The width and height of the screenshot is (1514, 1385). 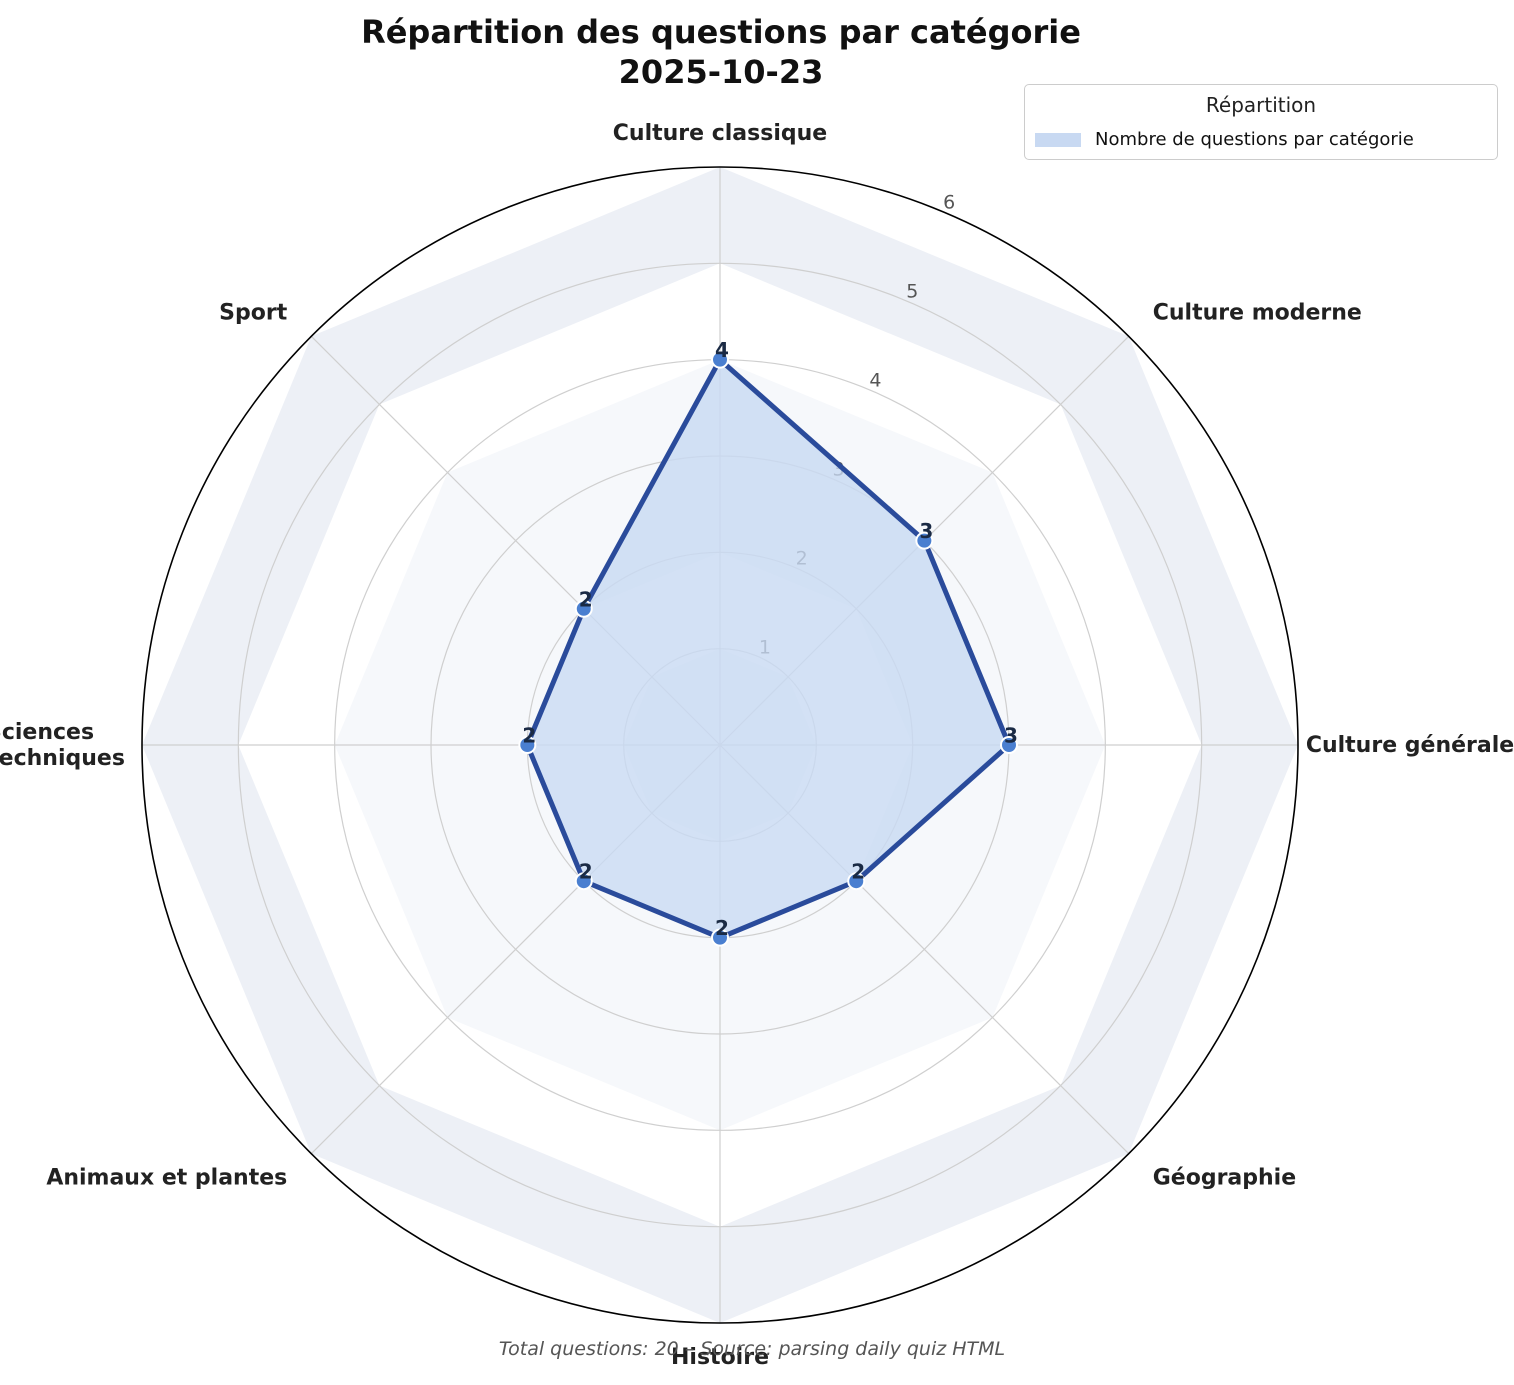 I want to click on category-label: Histoire, so click(x=720, y=1357).